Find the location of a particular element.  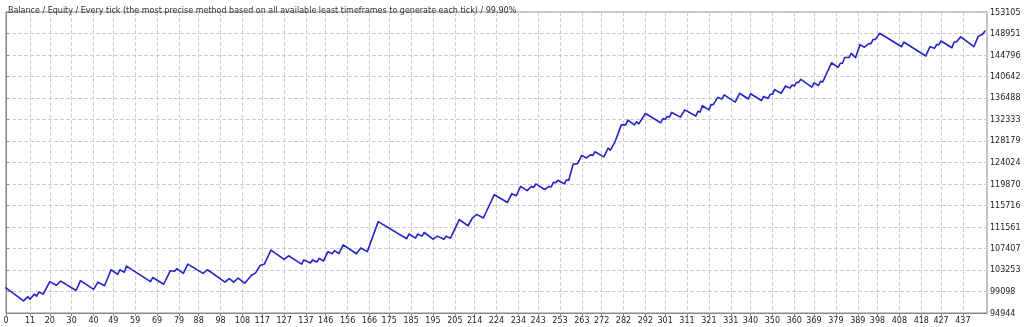

x-tick-label: 243 is located at coordinates (538, 320).